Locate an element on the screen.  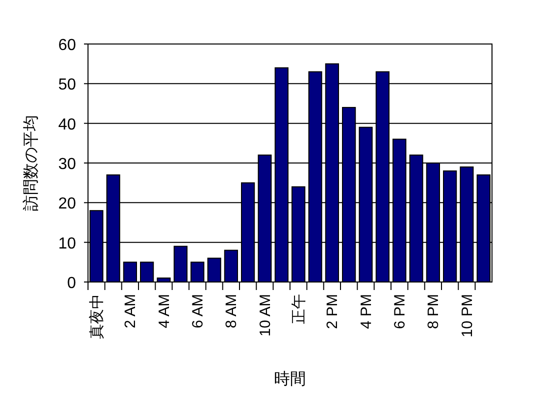
x-tick-label: 真夜中 is located at coordinates (97, 316).